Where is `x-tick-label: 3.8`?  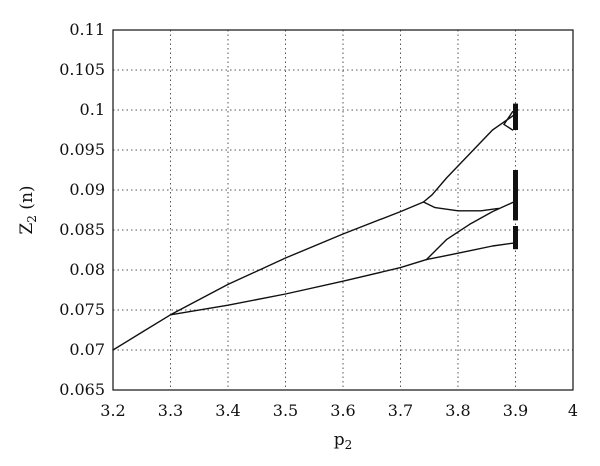
x-tick-label: 3.8 is located at coordinates (457, 410).